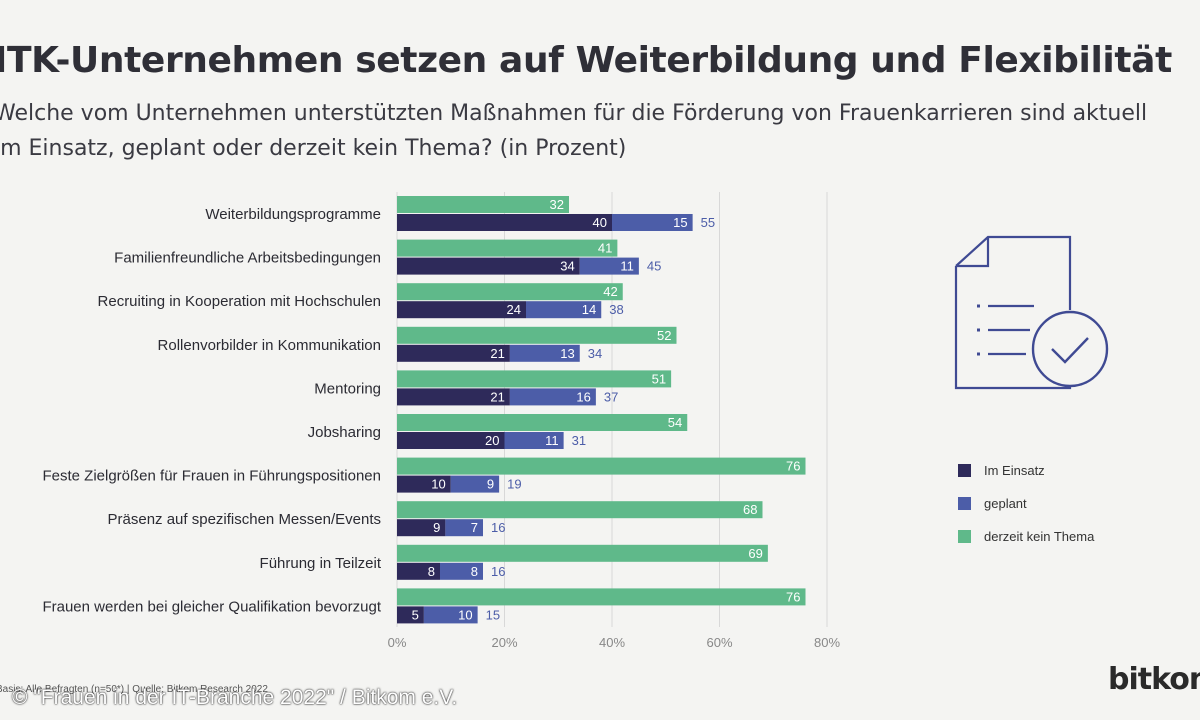 The height and width of the screenshot is (720, 1200). I want to click on data-label-kein-thema: 68, so click(750, 509).